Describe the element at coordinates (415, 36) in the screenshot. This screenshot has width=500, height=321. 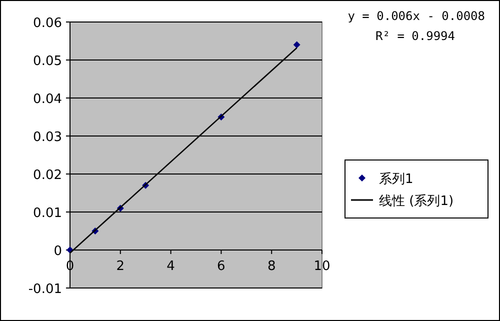
I see `text: R² = 0.9994` at that location.